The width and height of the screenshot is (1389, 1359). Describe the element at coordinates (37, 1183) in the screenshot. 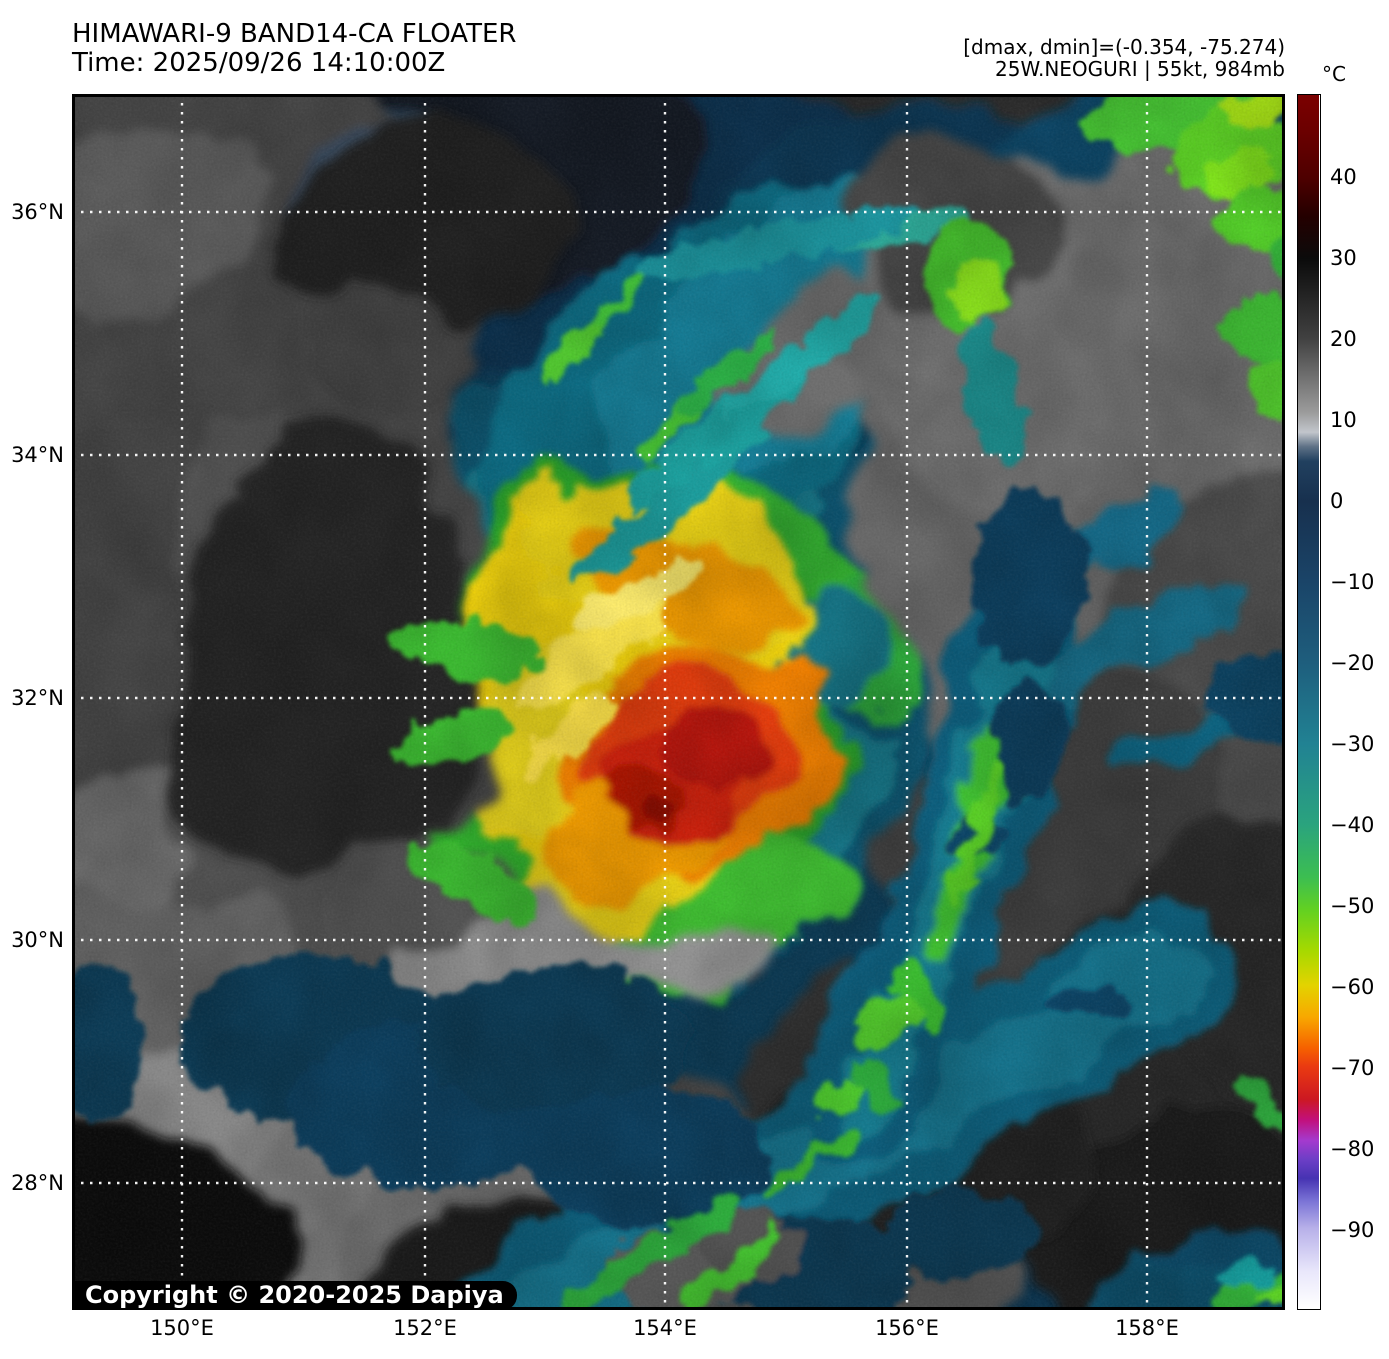

I see `lat-label: 28°N` at that location.